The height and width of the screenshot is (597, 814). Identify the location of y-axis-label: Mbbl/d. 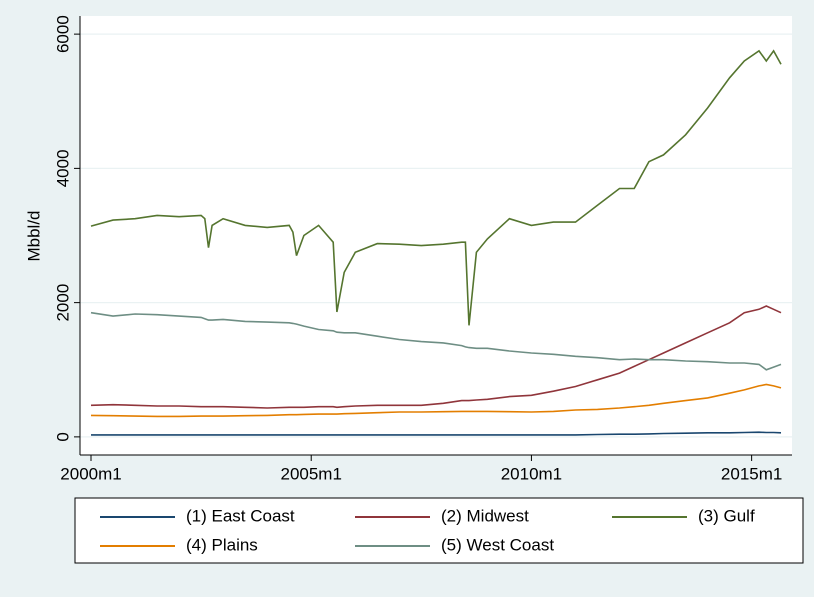
(33, 235).